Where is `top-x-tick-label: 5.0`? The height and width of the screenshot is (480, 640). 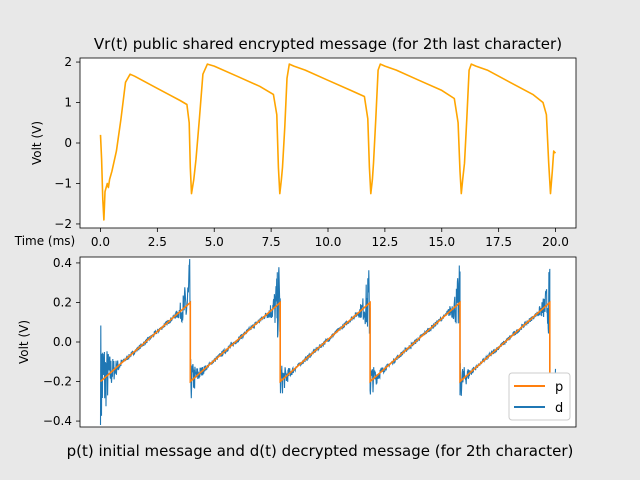
top-x-tick-label: 5.0 is located at coordinates (214, 242).